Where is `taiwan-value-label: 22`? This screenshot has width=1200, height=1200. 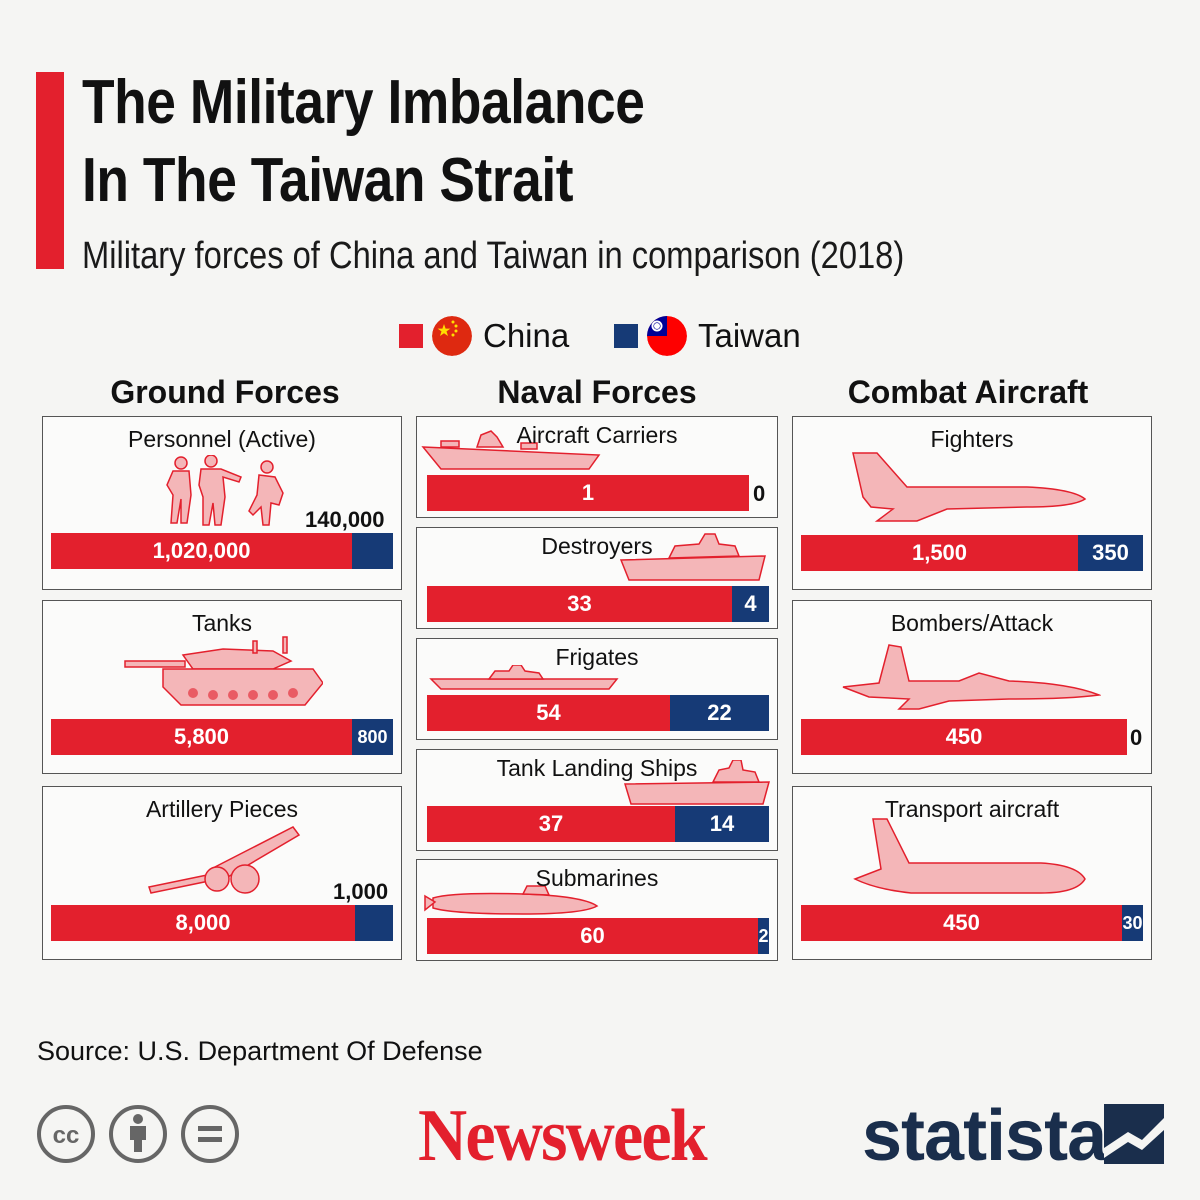 taiwan-value-label: 22 is located at coordinates (719, 712).